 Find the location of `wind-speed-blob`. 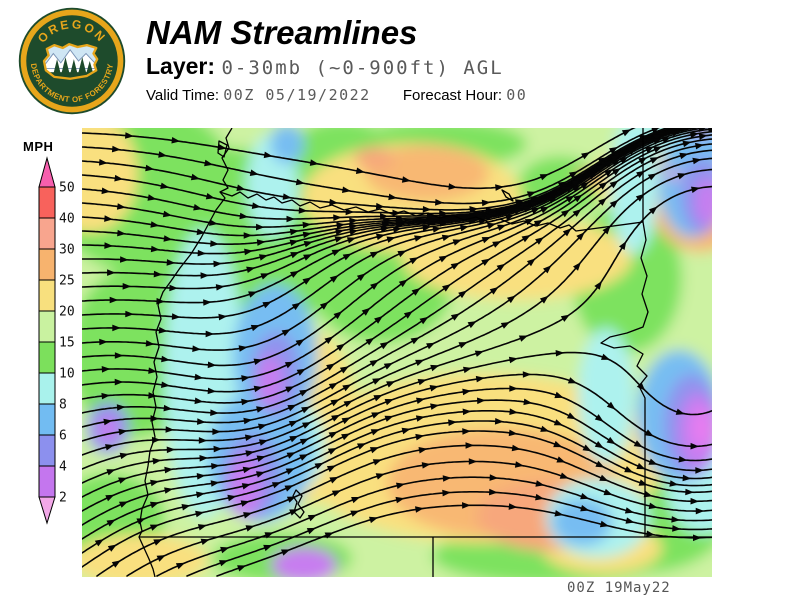

wind-speed-blob is located at coordinates (287, 146).